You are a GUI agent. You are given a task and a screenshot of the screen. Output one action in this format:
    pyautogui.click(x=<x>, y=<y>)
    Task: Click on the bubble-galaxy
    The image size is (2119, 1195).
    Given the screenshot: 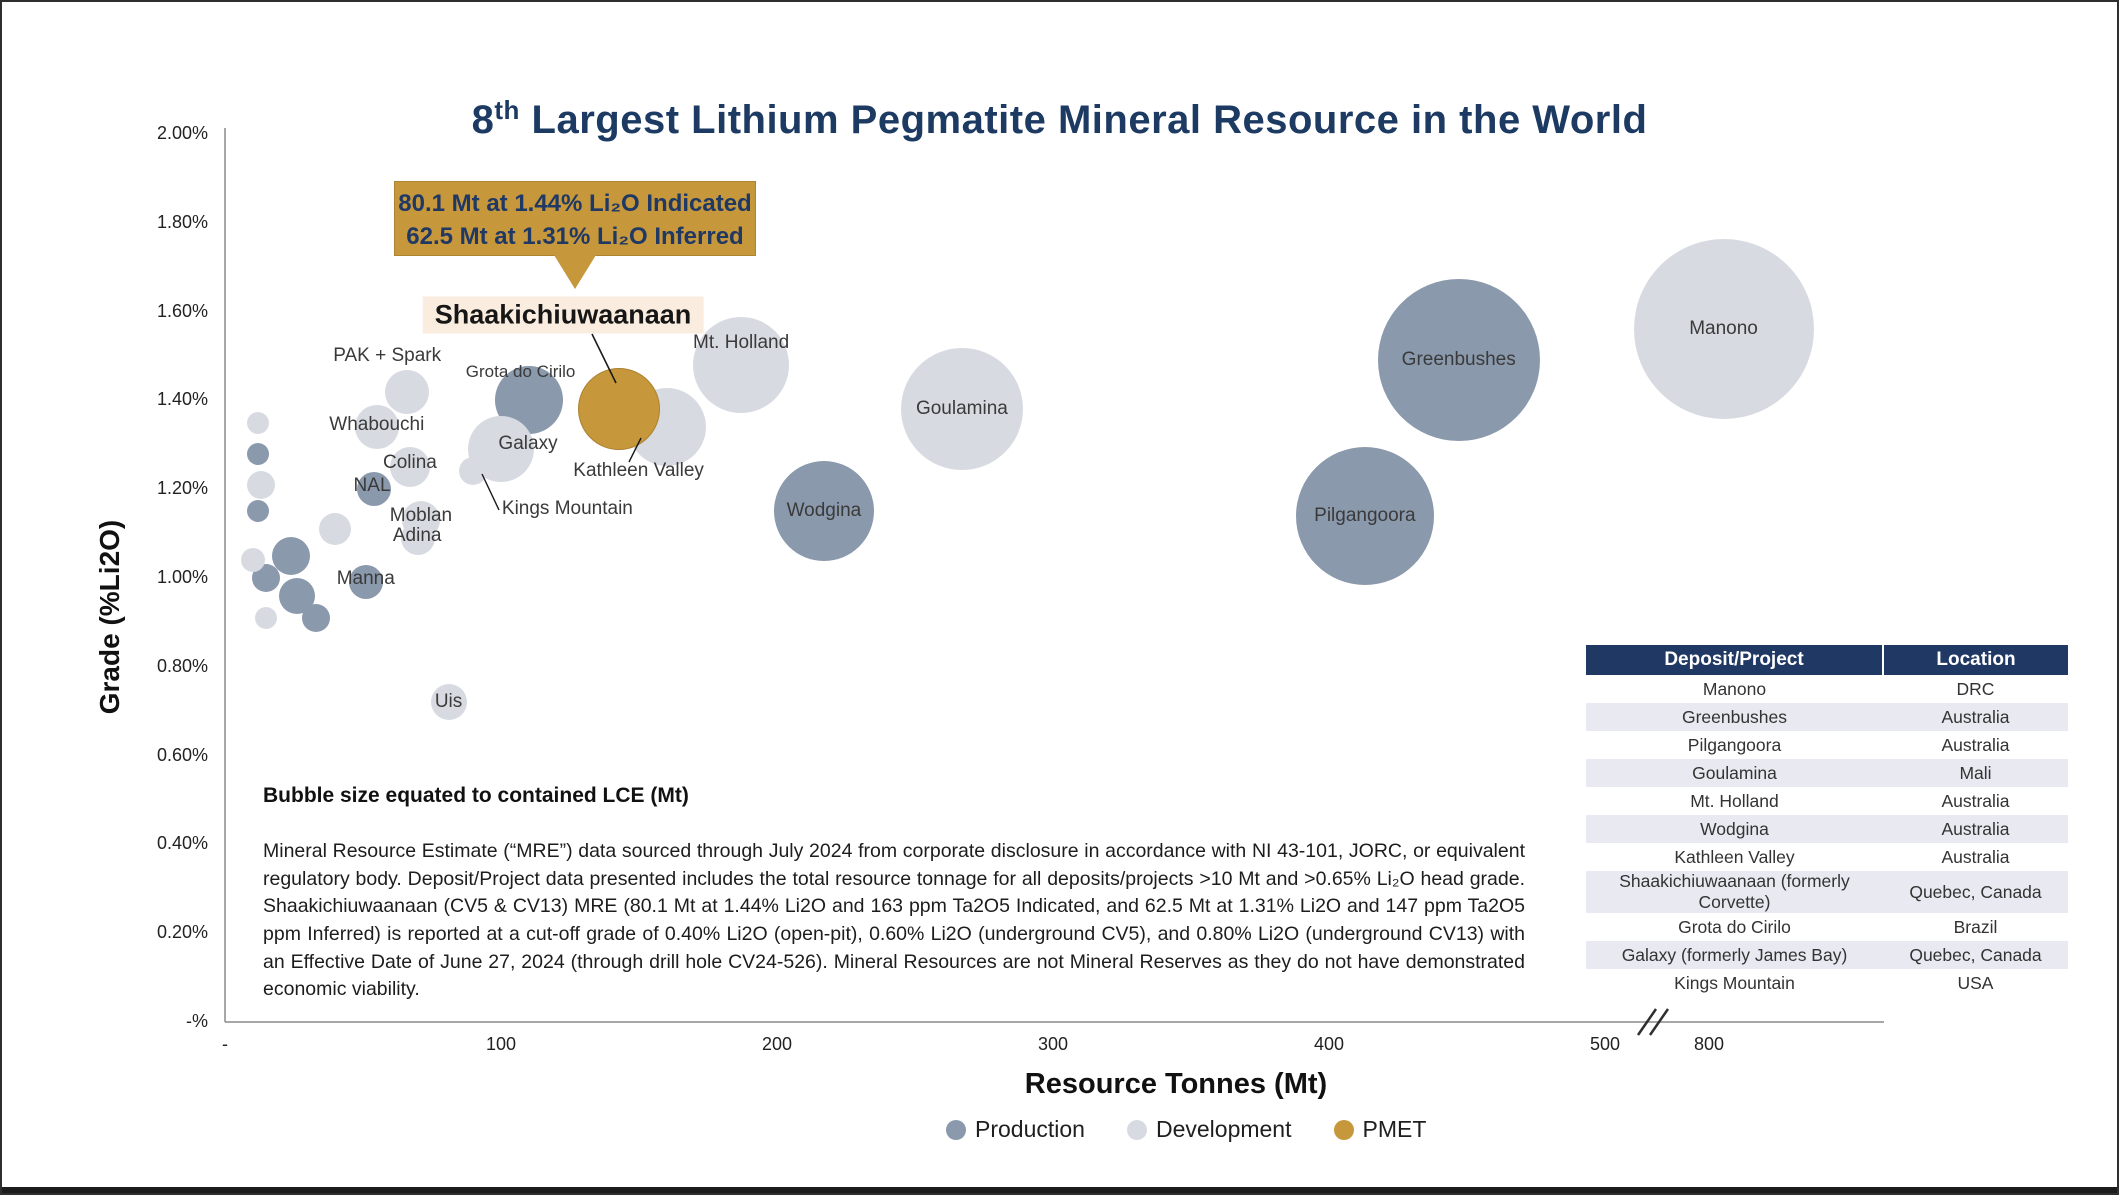 What is the action you would take?
    pyautogui.click(x=501, y=449)
    